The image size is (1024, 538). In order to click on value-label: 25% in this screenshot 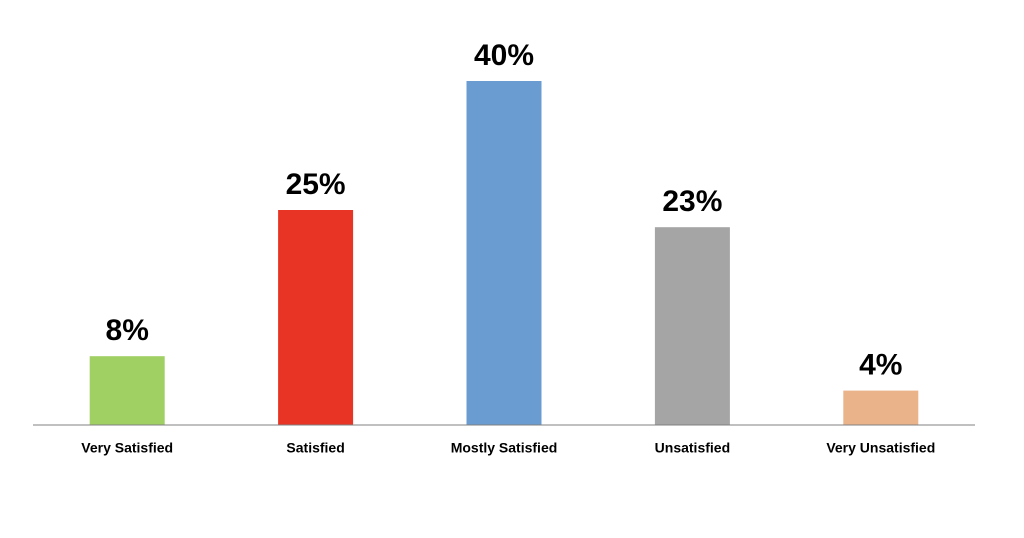, I will do `click(316, 184)`.